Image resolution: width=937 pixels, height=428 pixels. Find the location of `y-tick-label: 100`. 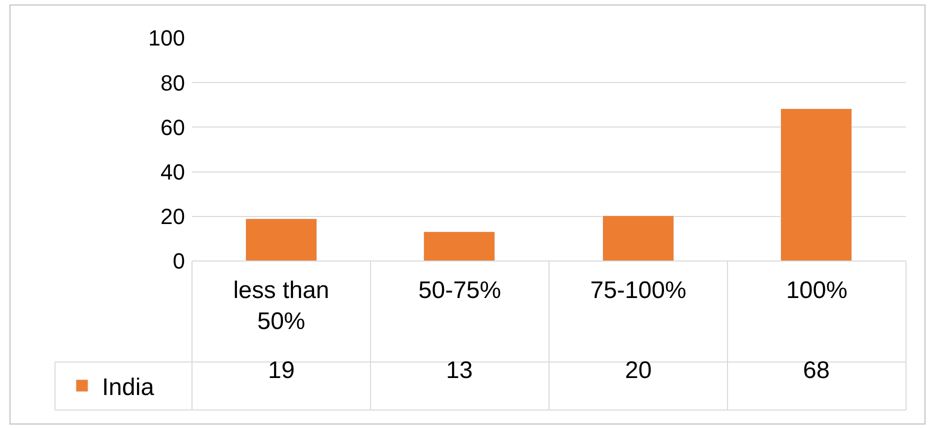

y-tick-label: 100 is located at coordinates (166, 38).